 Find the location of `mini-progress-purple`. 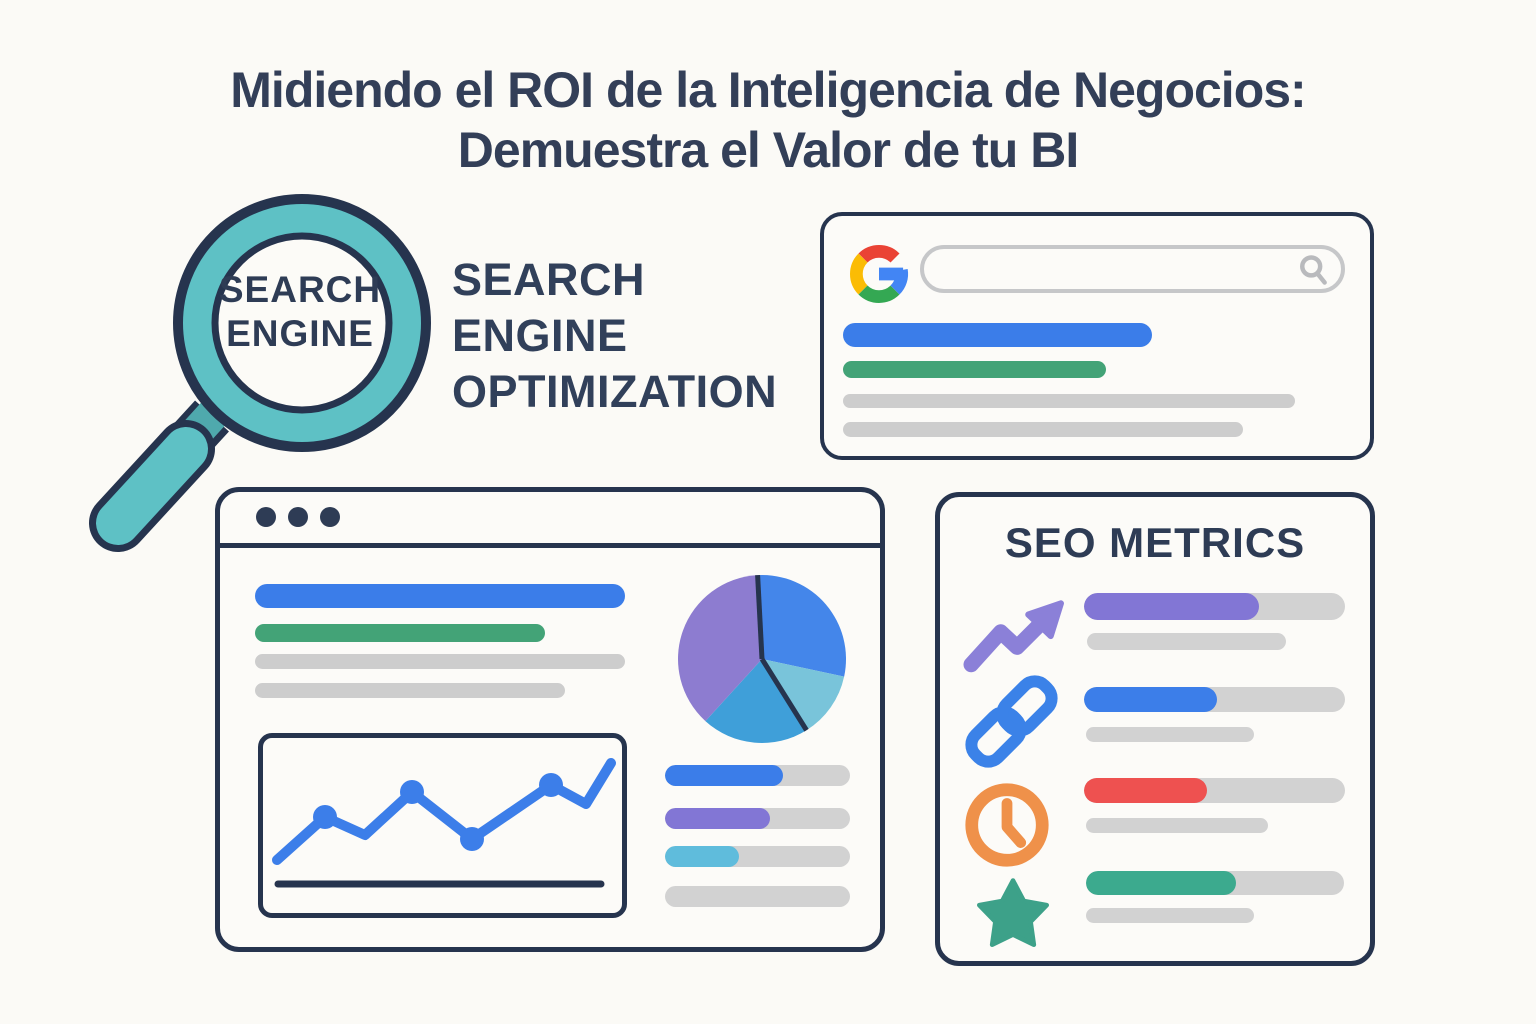

mini-progress-purple is located at coordinates (757, 818).